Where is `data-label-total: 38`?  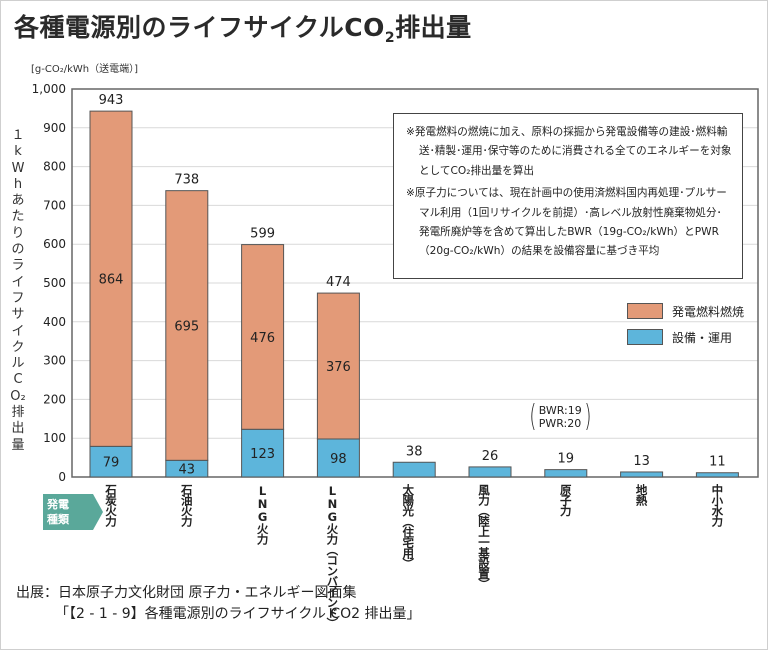
data-label-total: 38 is located at coordinates (414, 451).